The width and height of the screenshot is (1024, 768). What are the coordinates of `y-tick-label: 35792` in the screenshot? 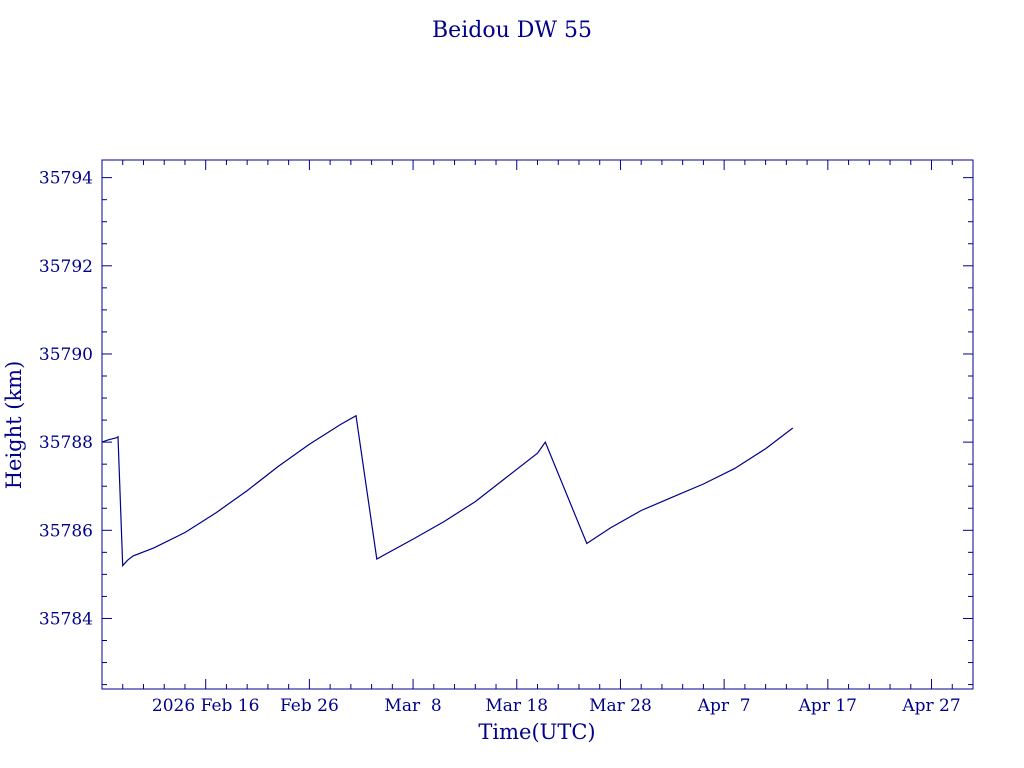 It's located at (66, 267).